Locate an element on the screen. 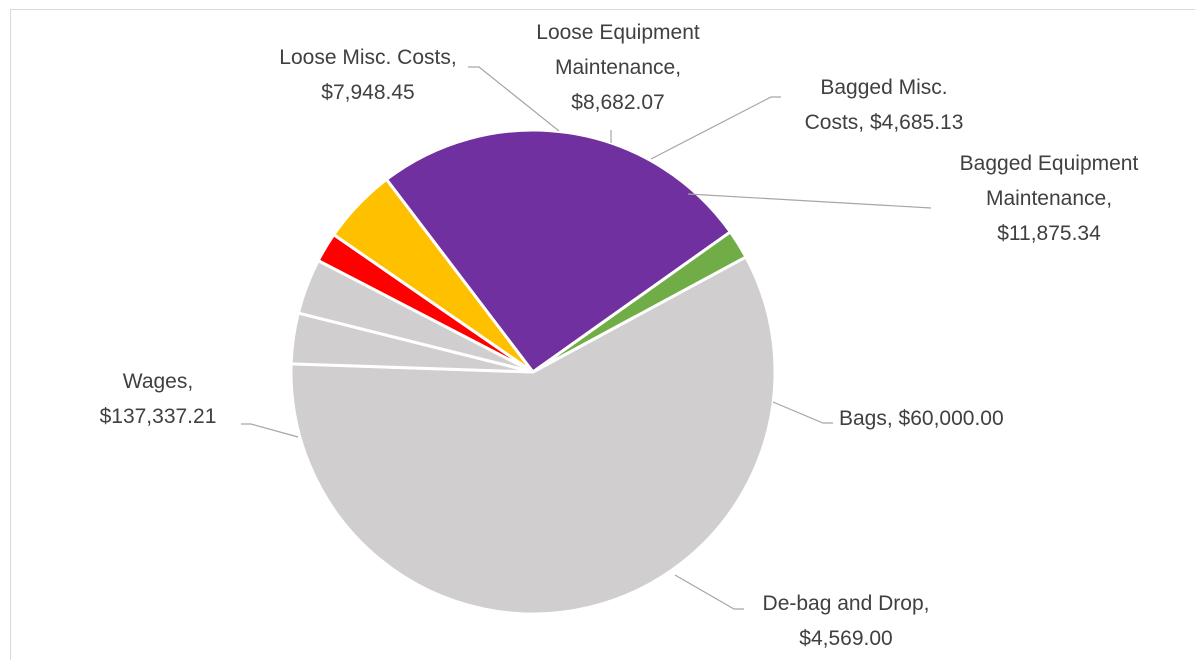 This screenshot has height=661, width=1195. leader-line-de-bag-and-drop is located at coordinates (709, 592).